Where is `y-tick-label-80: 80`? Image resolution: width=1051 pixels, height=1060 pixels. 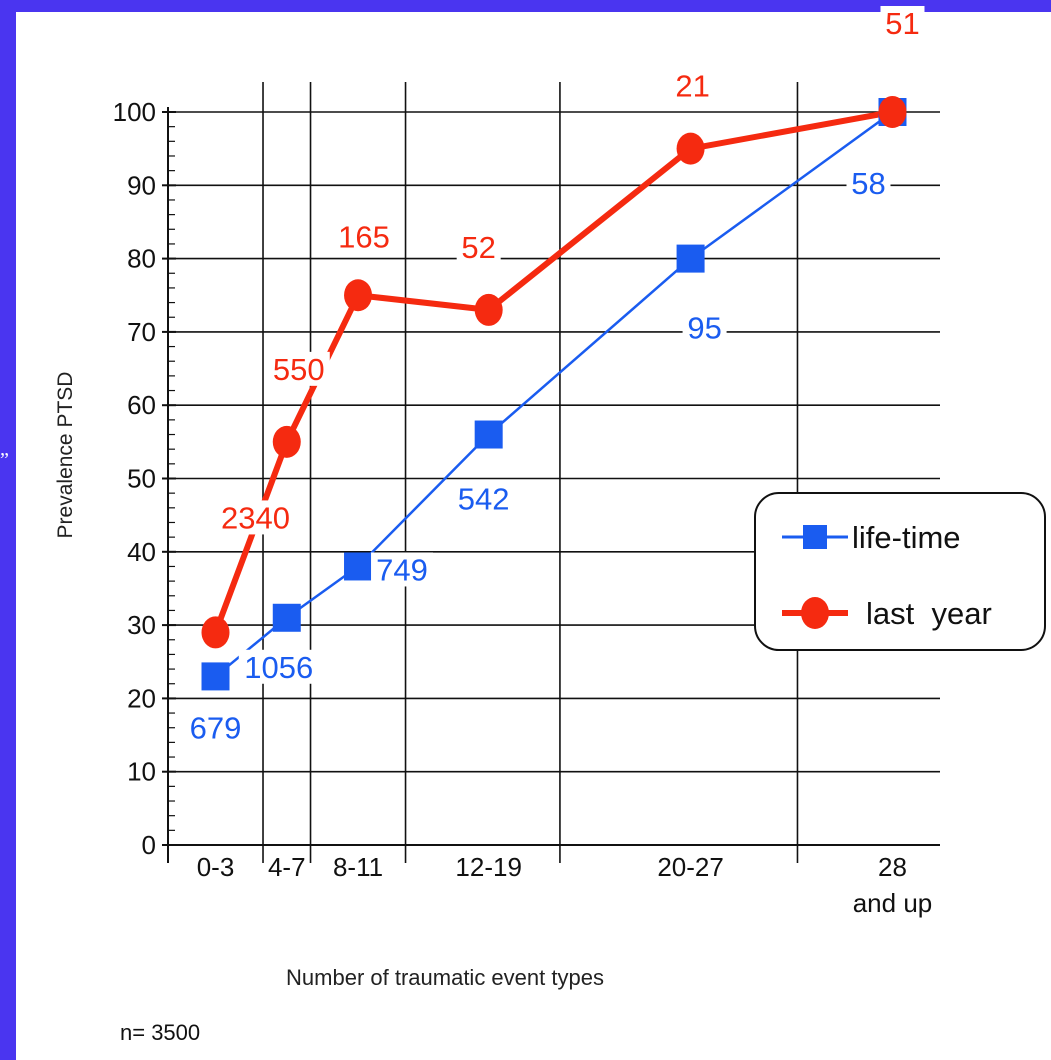 y-tick-label-80: 80 is located at coordinates (141, 259).